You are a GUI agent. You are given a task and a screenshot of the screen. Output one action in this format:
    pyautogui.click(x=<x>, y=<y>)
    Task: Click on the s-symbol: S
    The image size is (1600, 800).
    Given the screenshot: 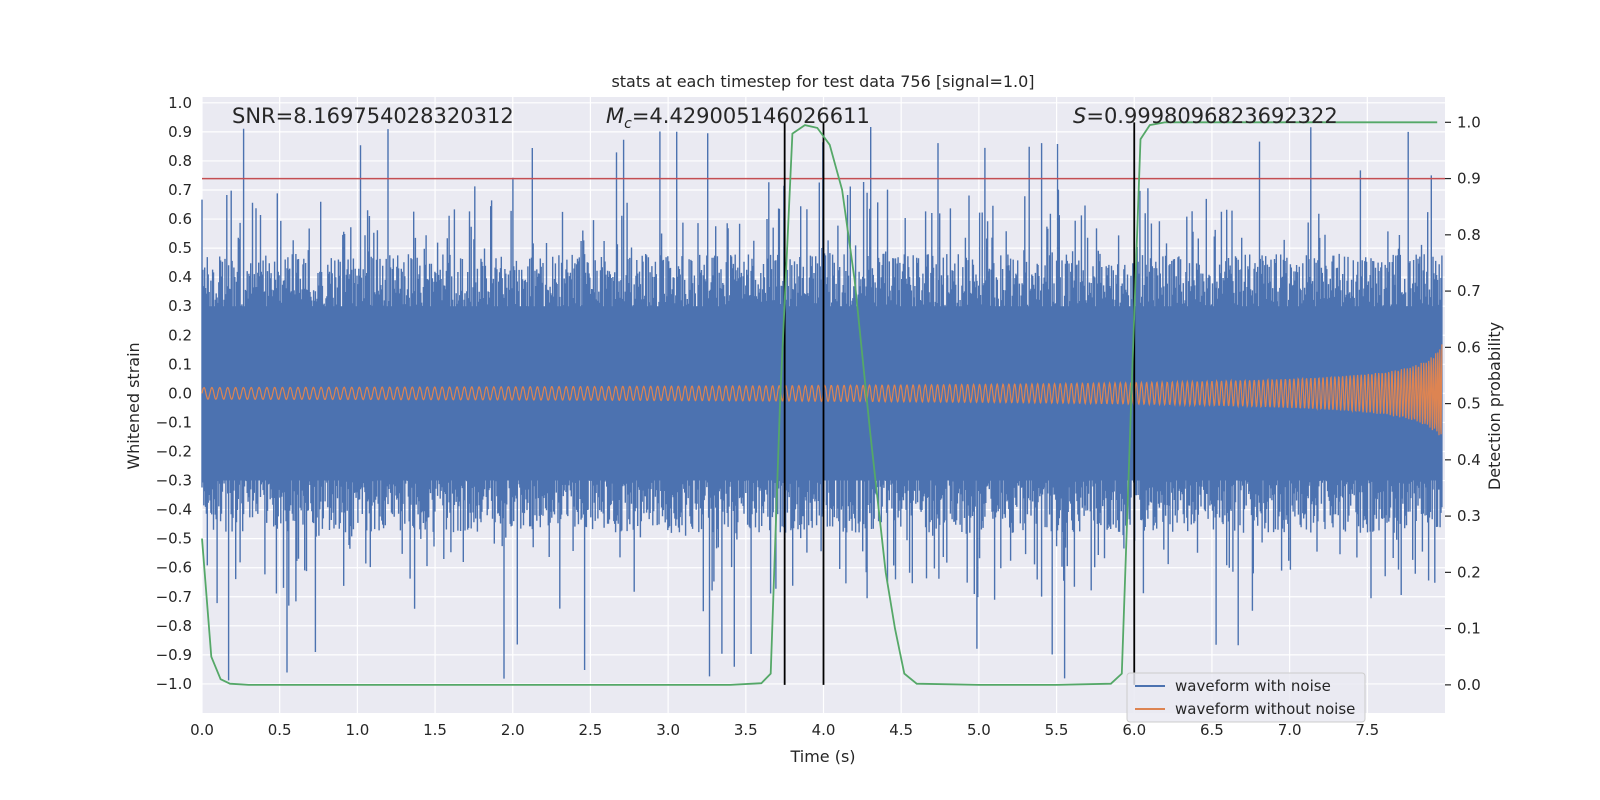 What is the action you would take?
    pyautogui.click(x=1079, y=116)
    